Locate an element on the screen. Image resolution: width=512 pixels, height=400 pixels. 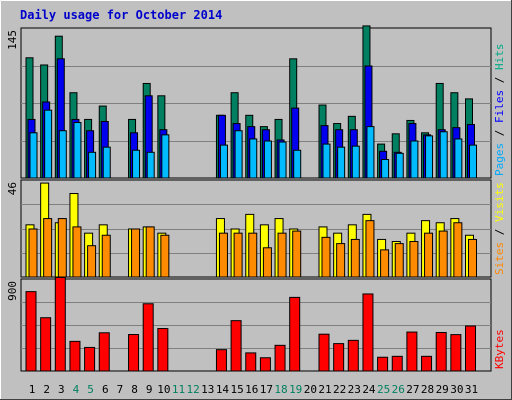
x-tick-label-day-9: 9 is located at coordinates (149, 389).